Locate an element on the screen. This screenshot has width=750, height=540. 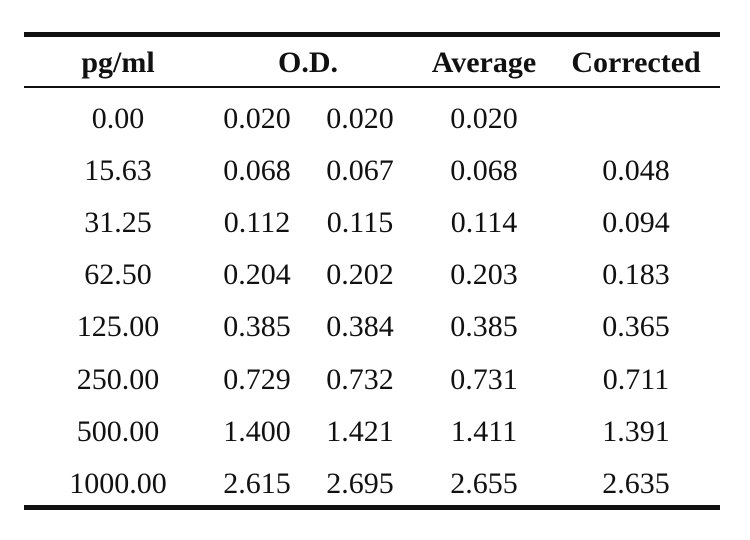
cell-od-2: 1.421 is located at coordinates (360, 431).